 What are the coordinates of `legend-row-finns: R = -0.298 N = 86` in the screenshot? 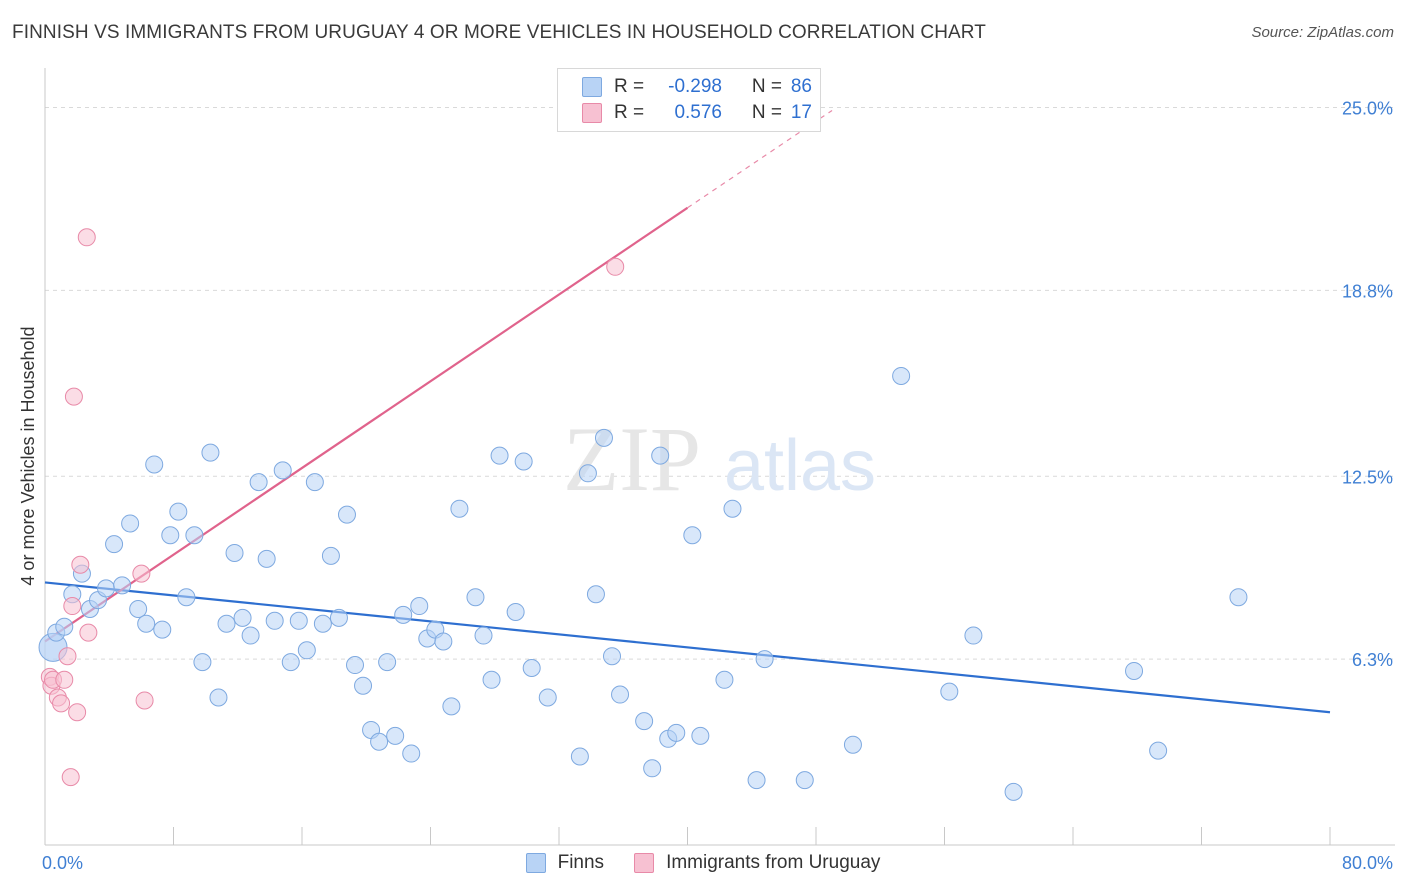 It's located at (697, 87).